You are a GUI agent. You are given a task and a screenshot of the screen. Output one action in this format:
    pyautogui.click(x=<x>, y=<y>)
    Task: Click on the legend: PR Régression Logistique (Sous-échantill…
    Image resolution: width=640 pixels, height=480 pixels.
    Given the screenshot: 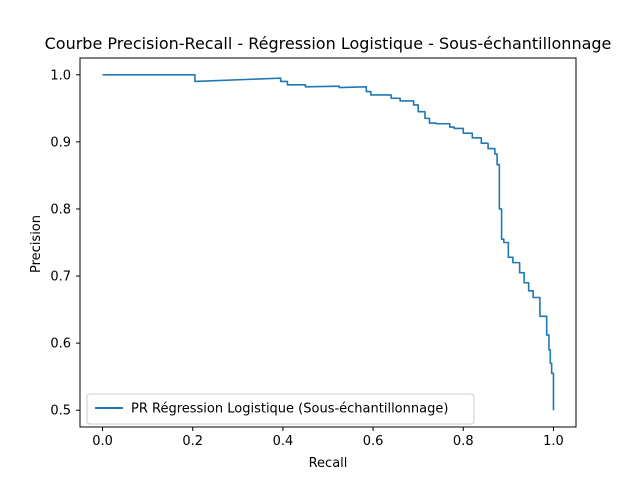 What is the action you would take?
    pyautogui.click(x=280, y=409)
    